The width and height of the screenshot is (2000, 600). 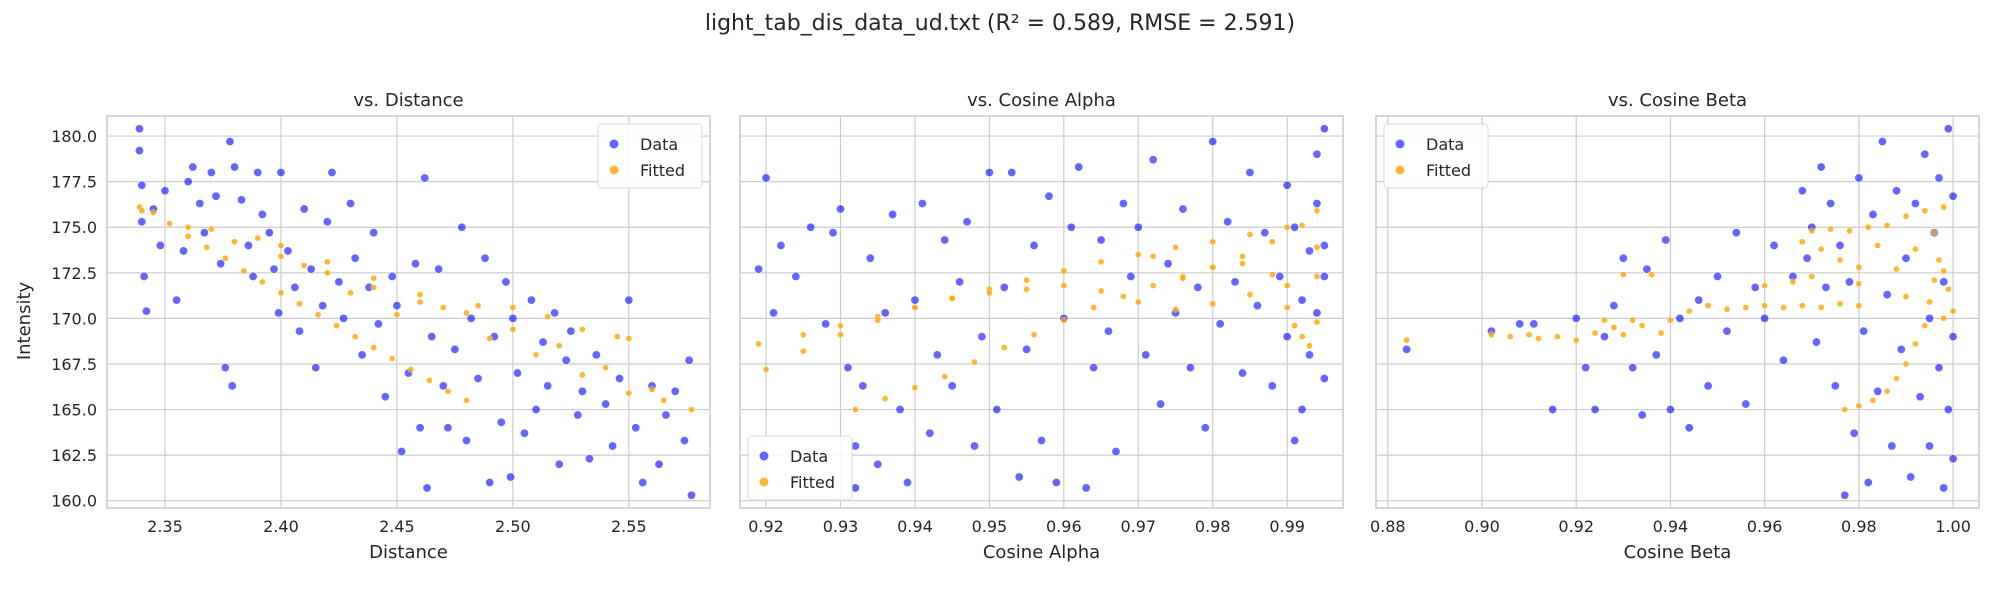 What do you see at coordinates (1482, 526) in the screenshot?
I see `x-tick-label: 0.90` at bounding box center [1482, 526].